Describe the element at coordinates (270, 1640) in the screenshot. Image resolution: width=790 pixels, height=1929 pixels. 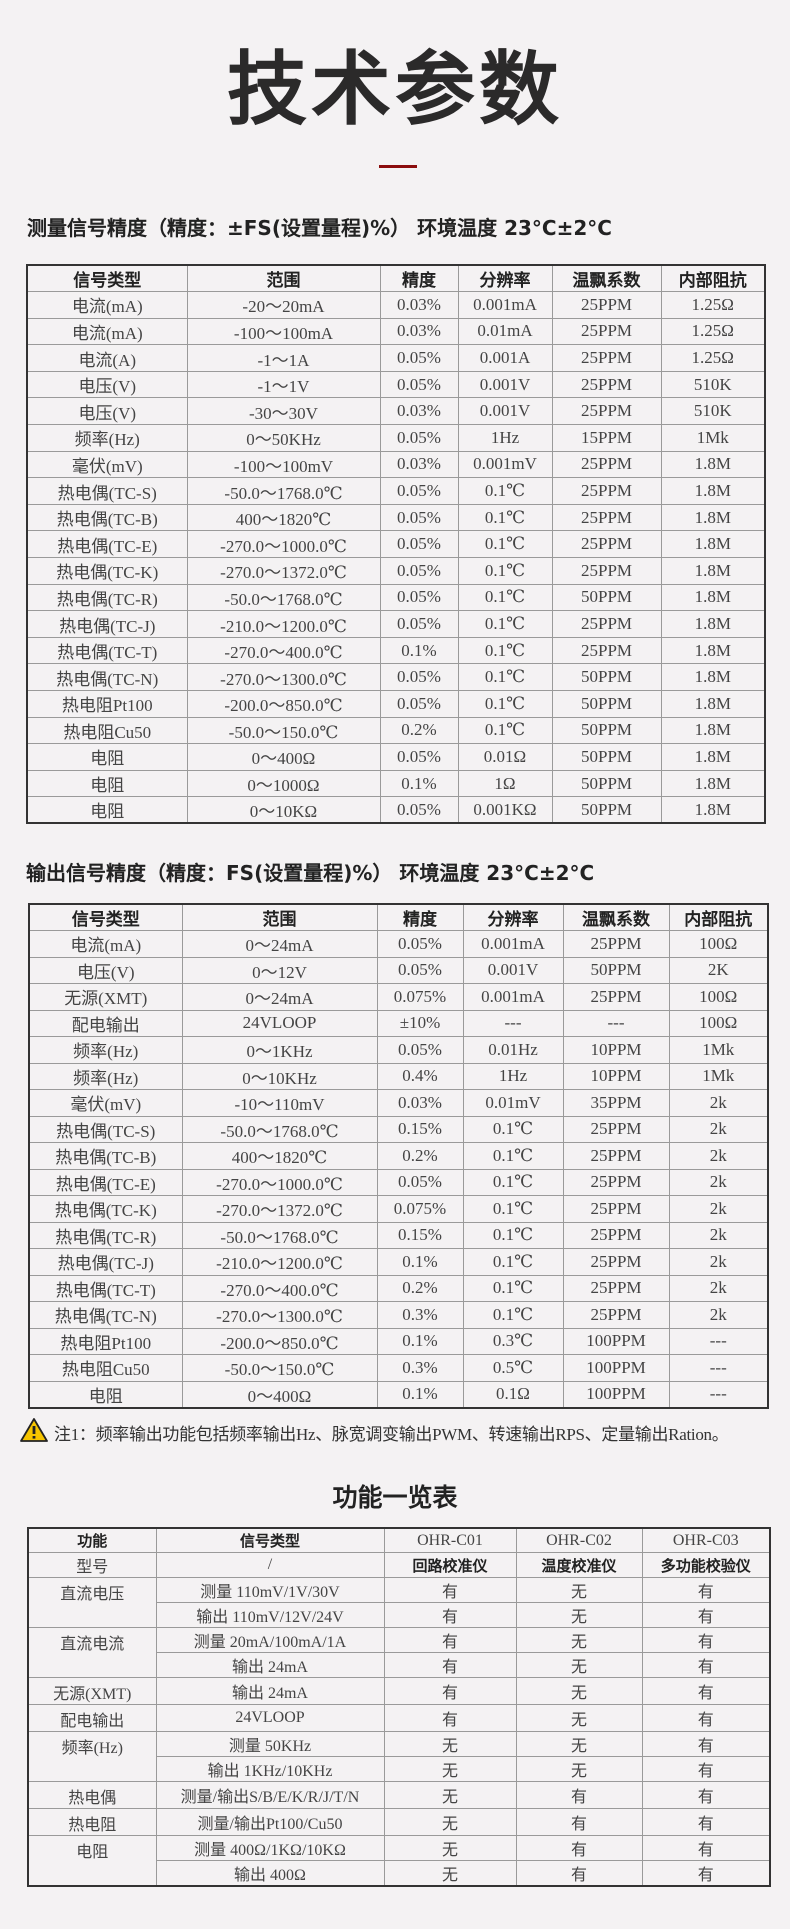
I see `table-cell: 测量 20mA/100mA/1A` at that location.